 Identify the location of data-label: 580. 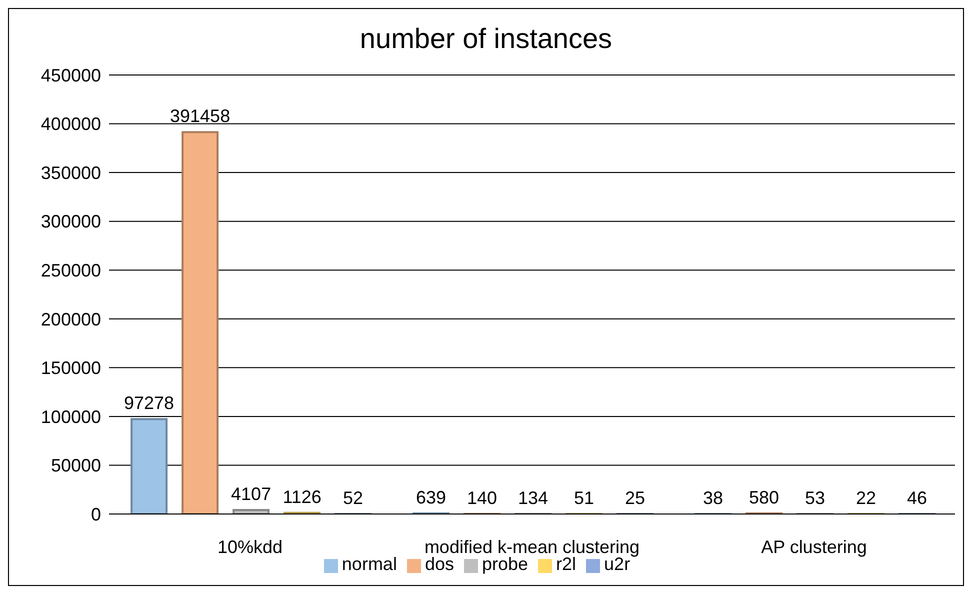
(764, 497).